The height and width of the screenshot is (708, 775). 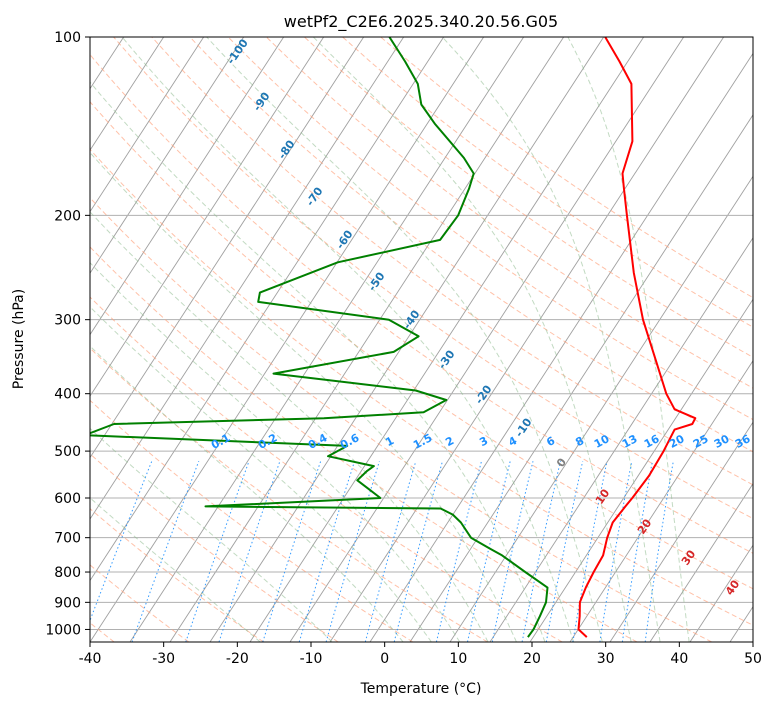 What do you see at coordinates (384, 659) in the screenshot?
I see `x-tick-label: 0` at bounding box center [384, 659].